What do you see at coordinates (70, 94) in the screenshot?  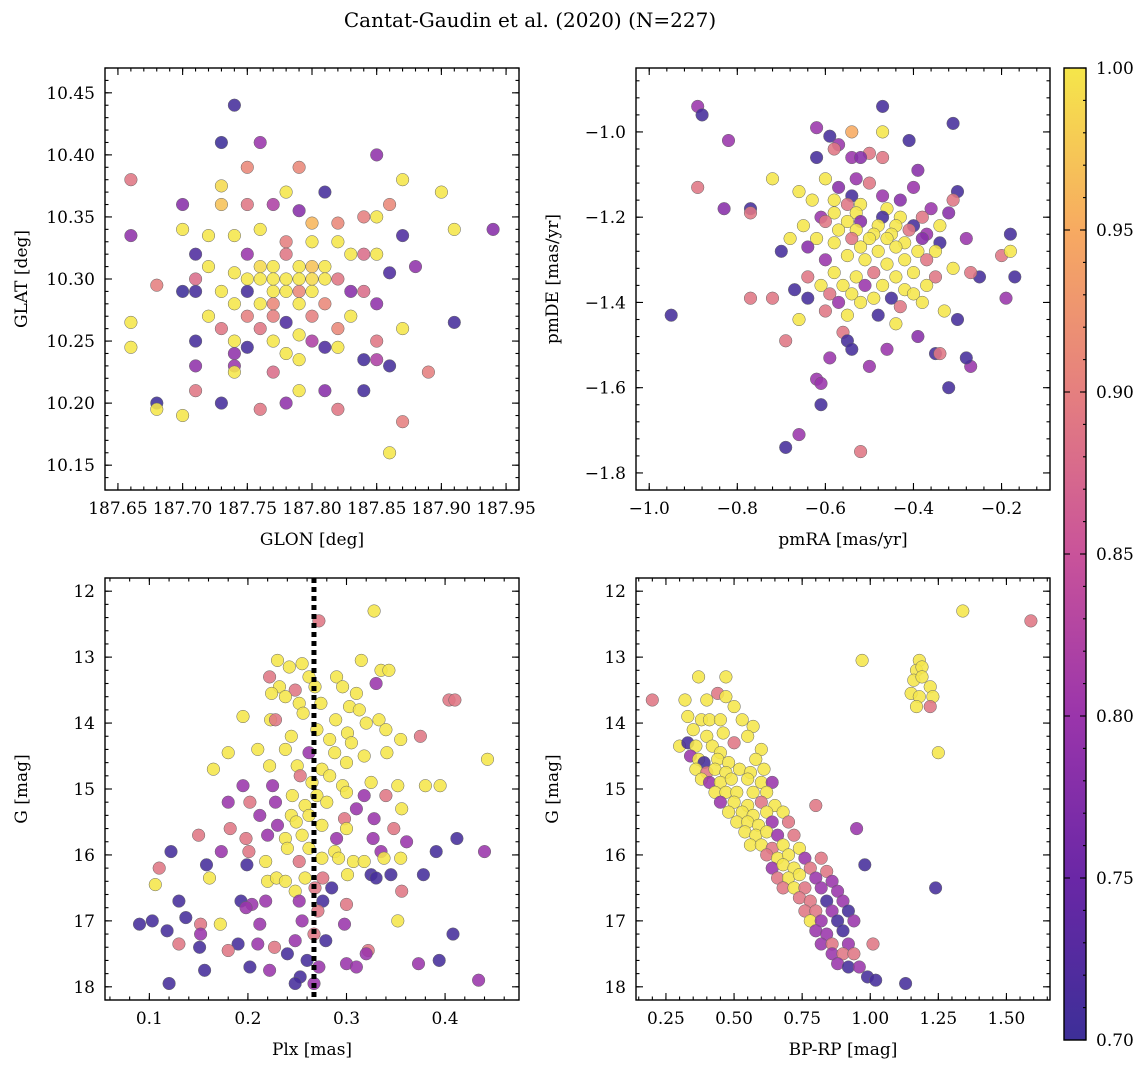 I see `y-tick-label: 10.45` at bounding box center [70, 94].